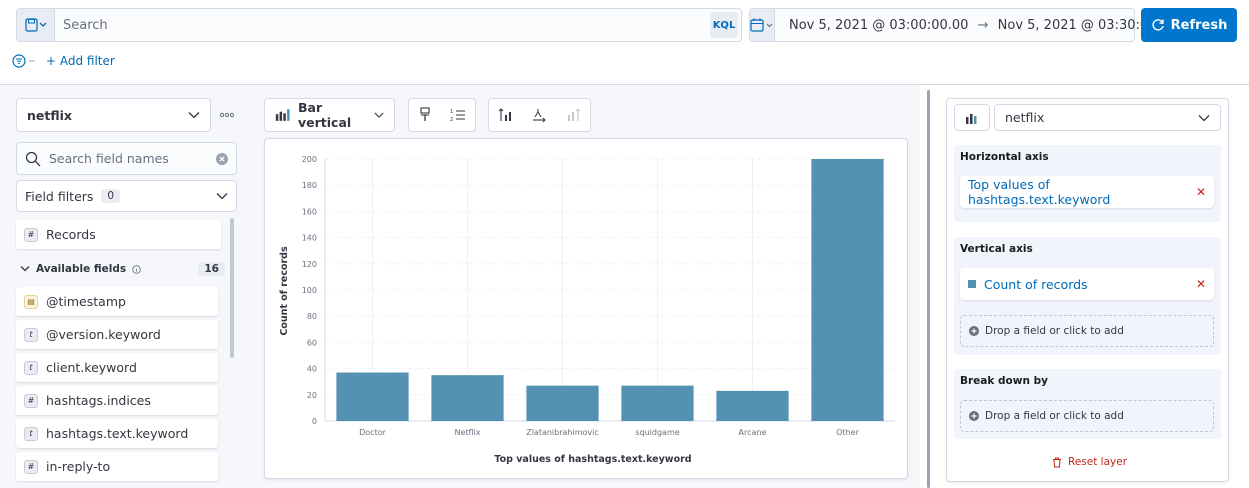 The image size is (1249, 488). What do you see at coordinates (232, 288) in the screenshot?
I see `sidebar-scrollbar` at bounding box center [232, 288].